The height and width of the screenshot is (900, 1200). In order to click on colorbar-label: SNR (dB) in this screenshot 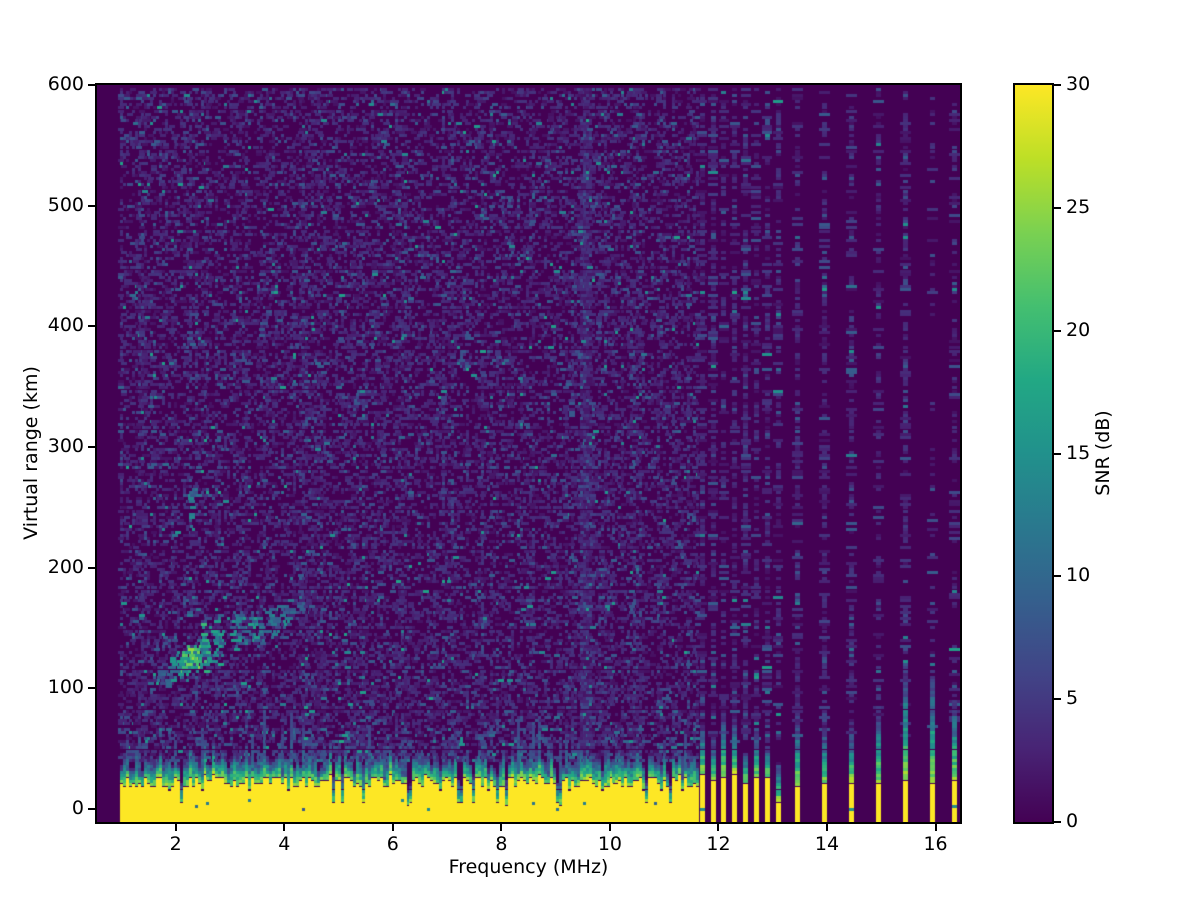, I will do `click(1103, 453)`.